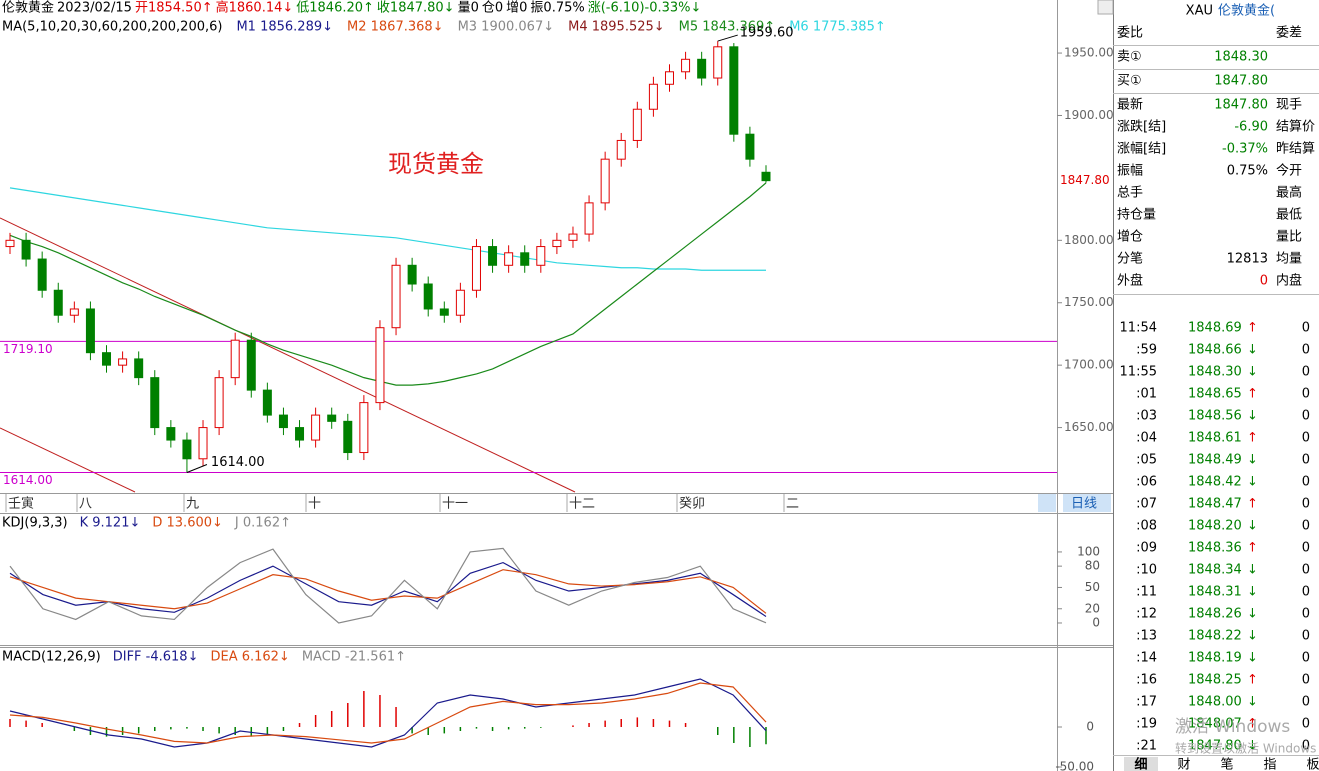 The width and height of the screenshot is (1319, 771). What do you see at coordinates (1215, 702) in the screenshot?
I see `tick-price: 1848.00` at bounding box center [1215, 702].